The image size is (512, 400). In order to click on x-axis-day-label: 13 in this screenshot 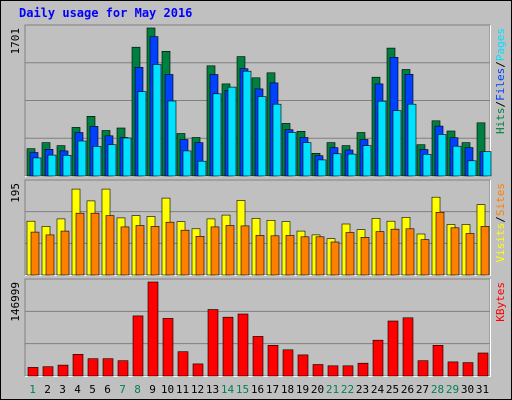, I will do `click(212, 389)`.